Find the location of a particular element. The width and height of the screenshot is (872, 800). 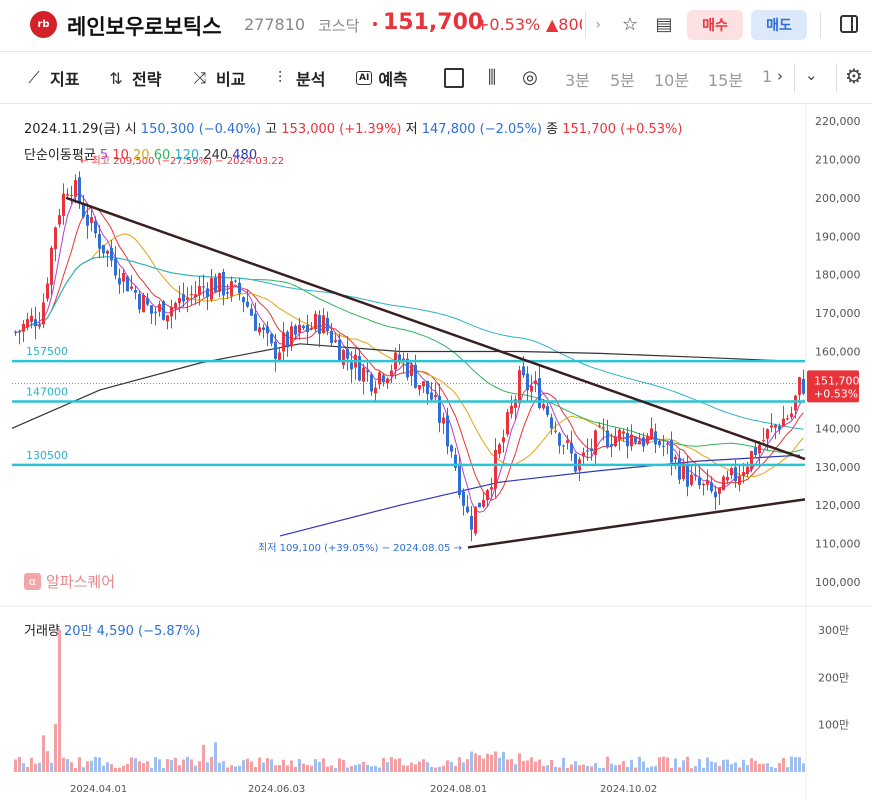

timeframe-10m: 10분 is located at coordinates (672, 80).